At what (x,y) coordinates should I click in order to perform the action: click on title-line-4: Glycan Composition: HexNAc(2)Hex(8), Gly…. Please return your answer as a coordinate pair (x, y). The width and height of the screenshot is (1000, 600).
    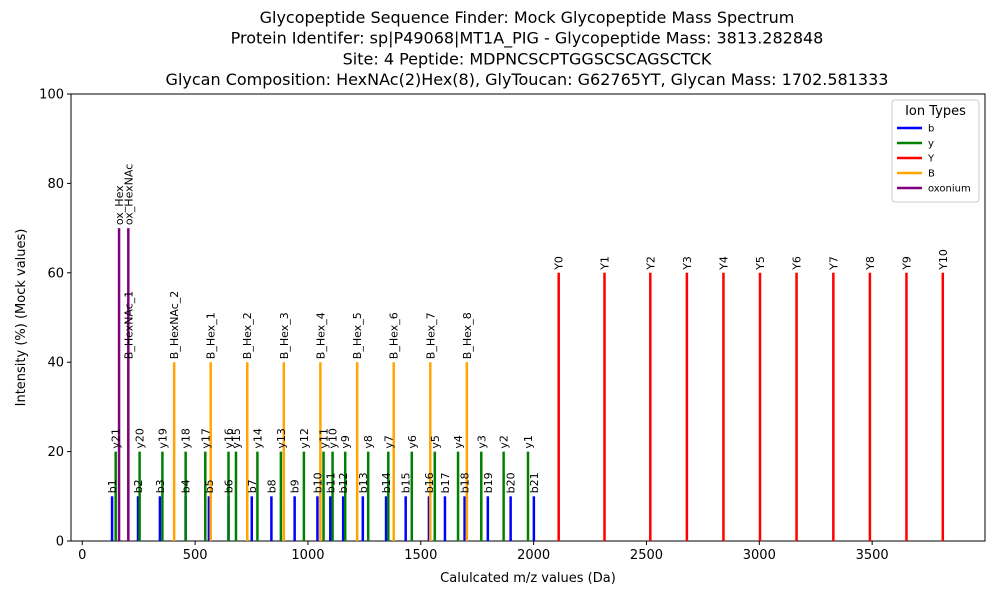
    Looking at the image, I should click on (527, 79).